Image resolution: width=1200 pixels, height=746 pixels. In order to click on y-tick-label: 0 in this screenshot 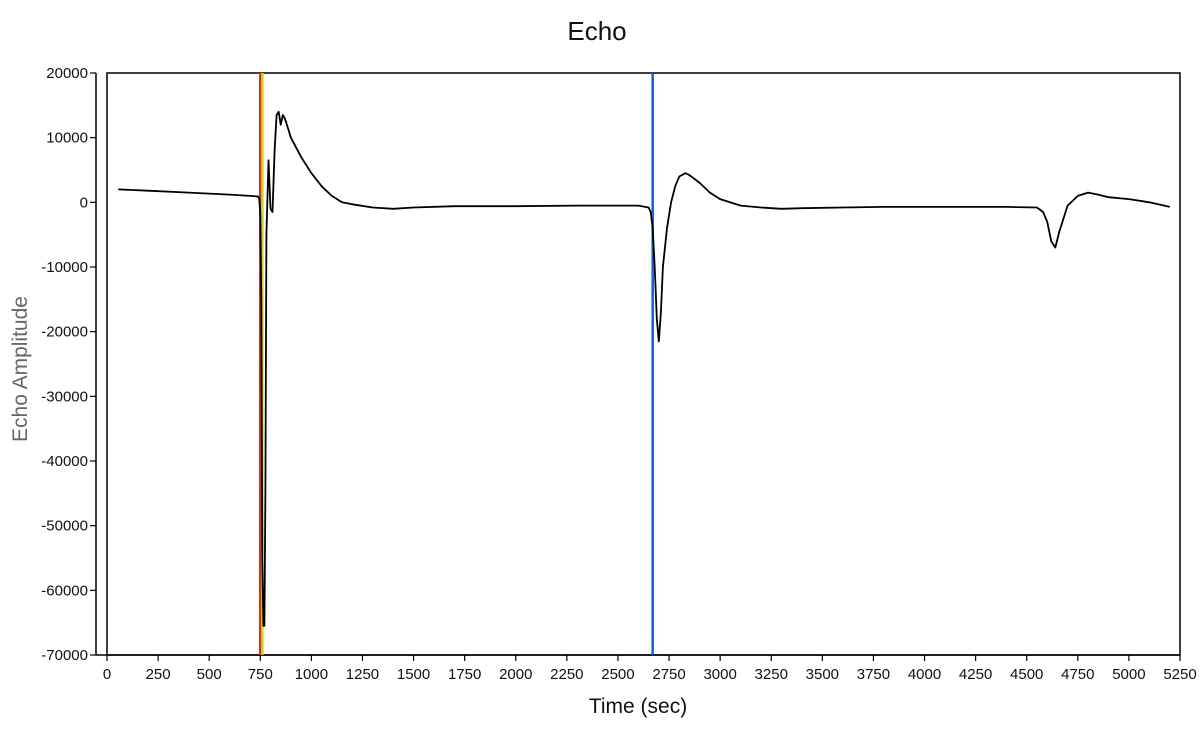, I will do `click(84, 202)`.